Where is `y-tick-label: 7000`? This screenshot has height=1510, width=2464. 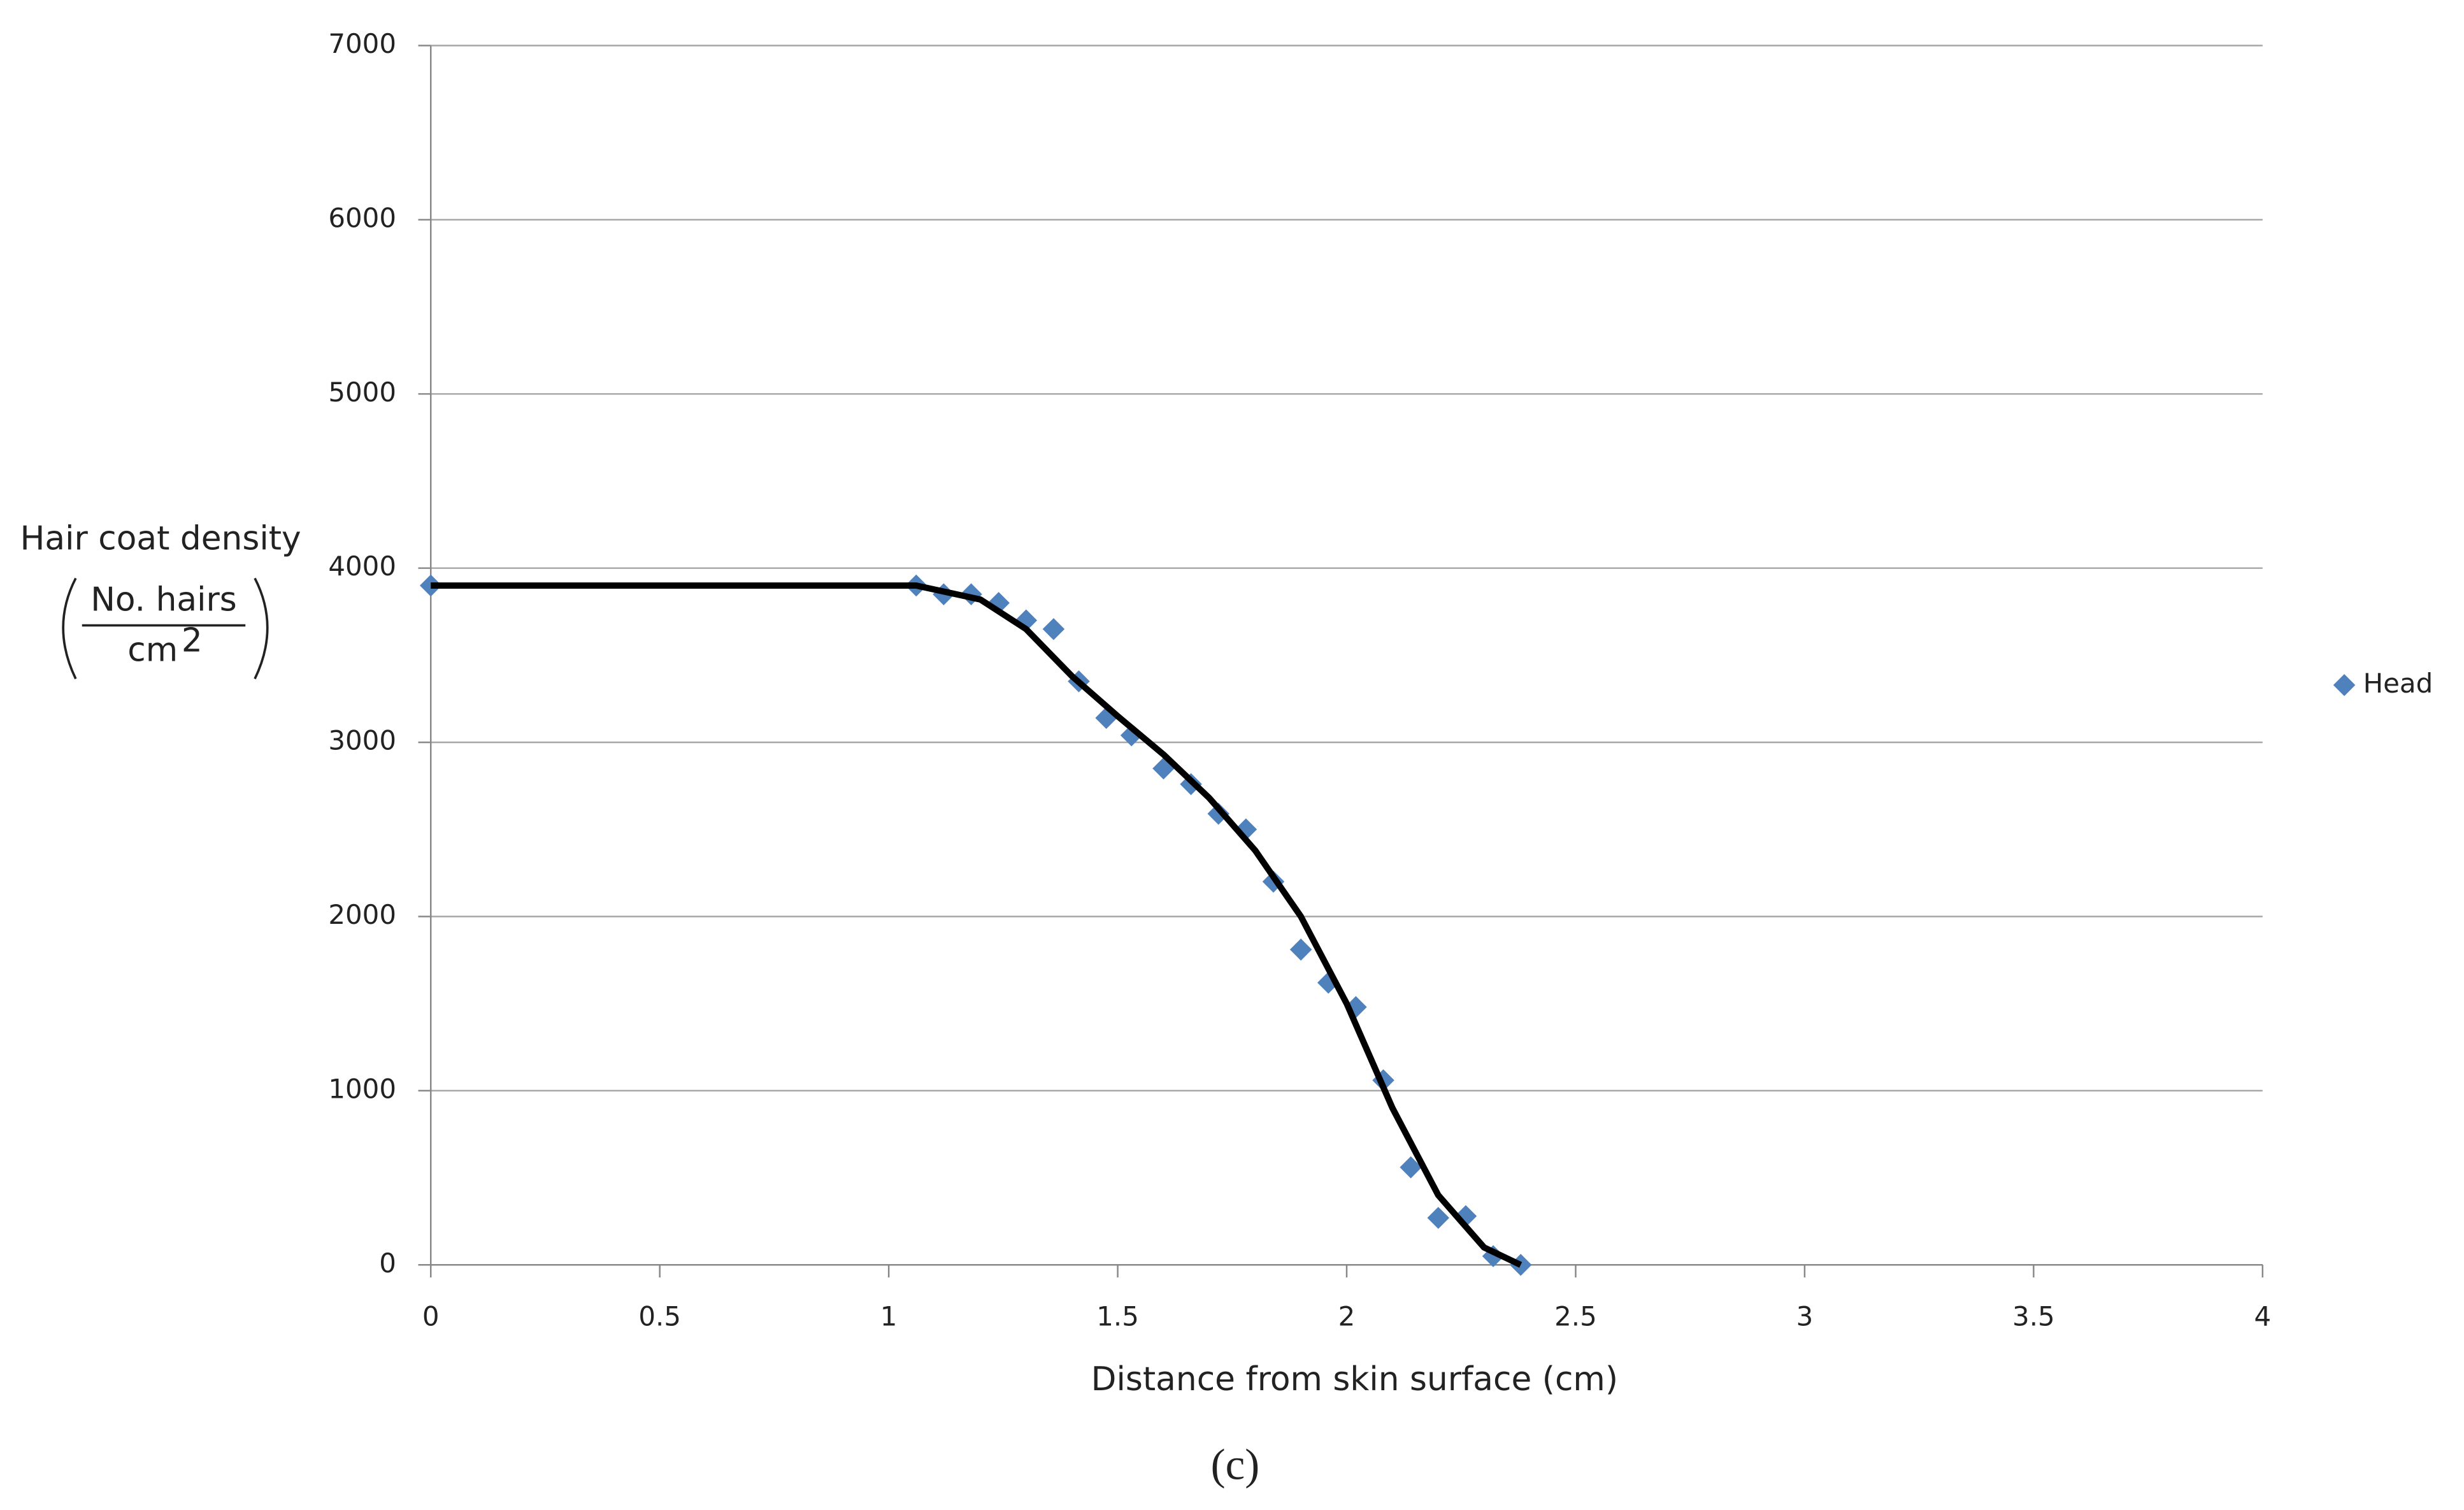
y-tick-label: 7000 is located at coordinates (362, 43).